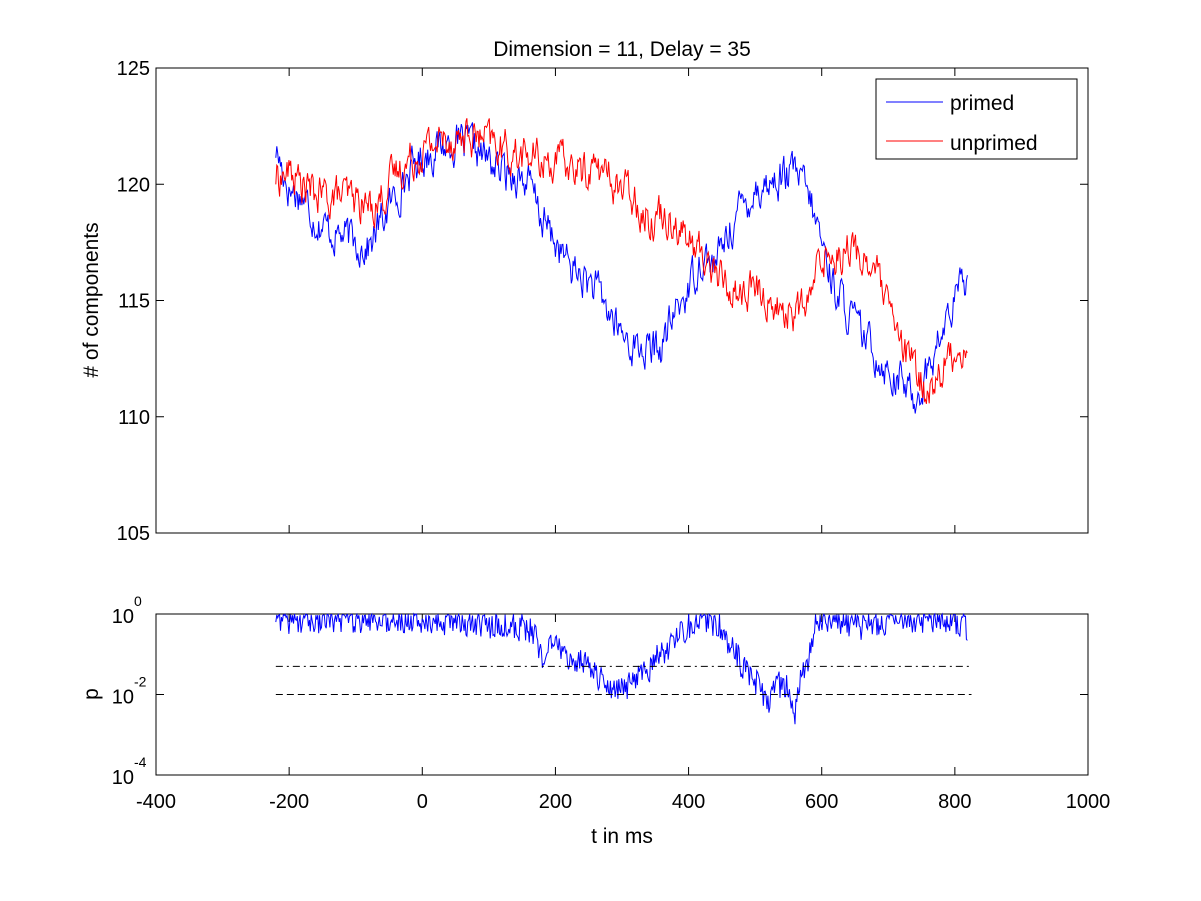 This screenshot has width=1201, height=901. Describe the element at coordinates (555, 802) in the screenshot. I see `bottom-x-tick-label: 200` at that location.